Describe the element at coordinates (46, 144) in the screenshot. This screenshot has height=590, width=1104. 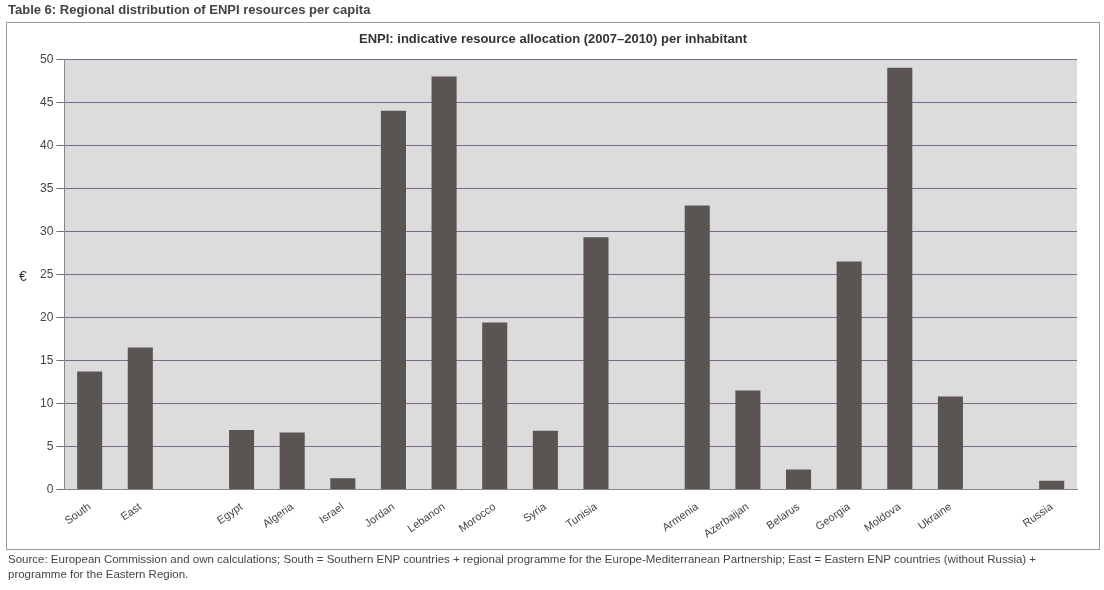
I see `y-tick-label: 40` at that location.